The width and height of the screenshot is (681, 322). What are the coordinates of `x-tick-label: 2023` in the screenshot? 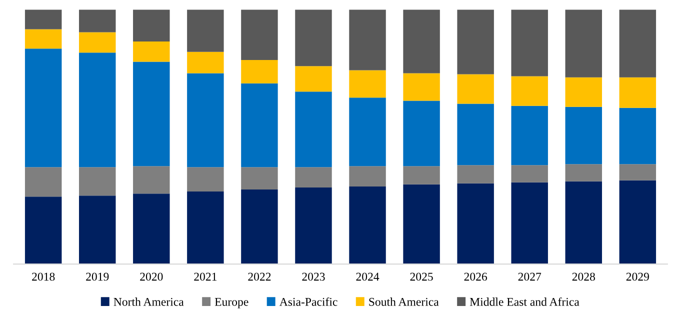 It's located at (313, 276).